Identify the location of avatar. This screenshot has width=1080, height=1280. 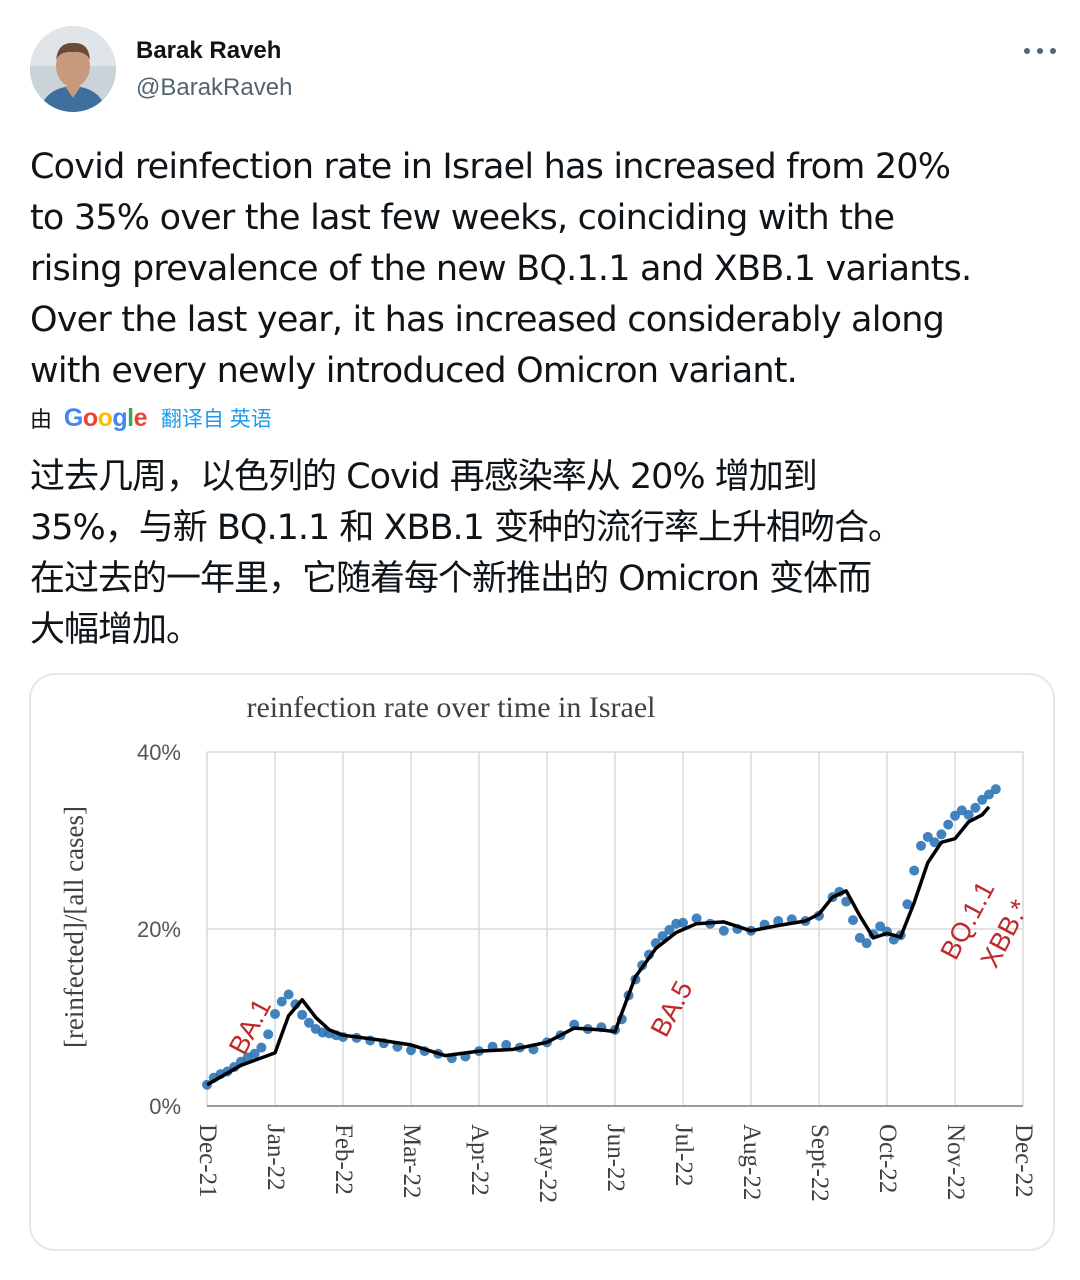
(73, 69).